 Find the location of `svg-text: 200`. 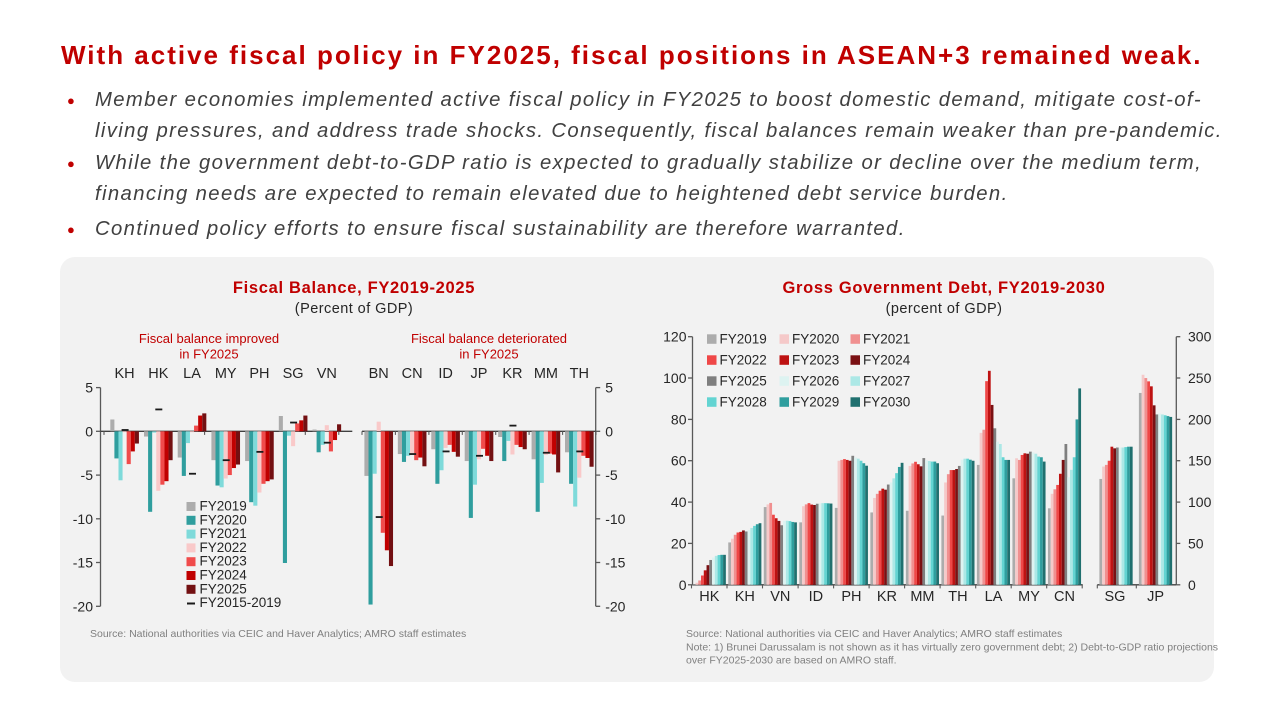

svg-text: 200 is located at coordinates (1200, 419).